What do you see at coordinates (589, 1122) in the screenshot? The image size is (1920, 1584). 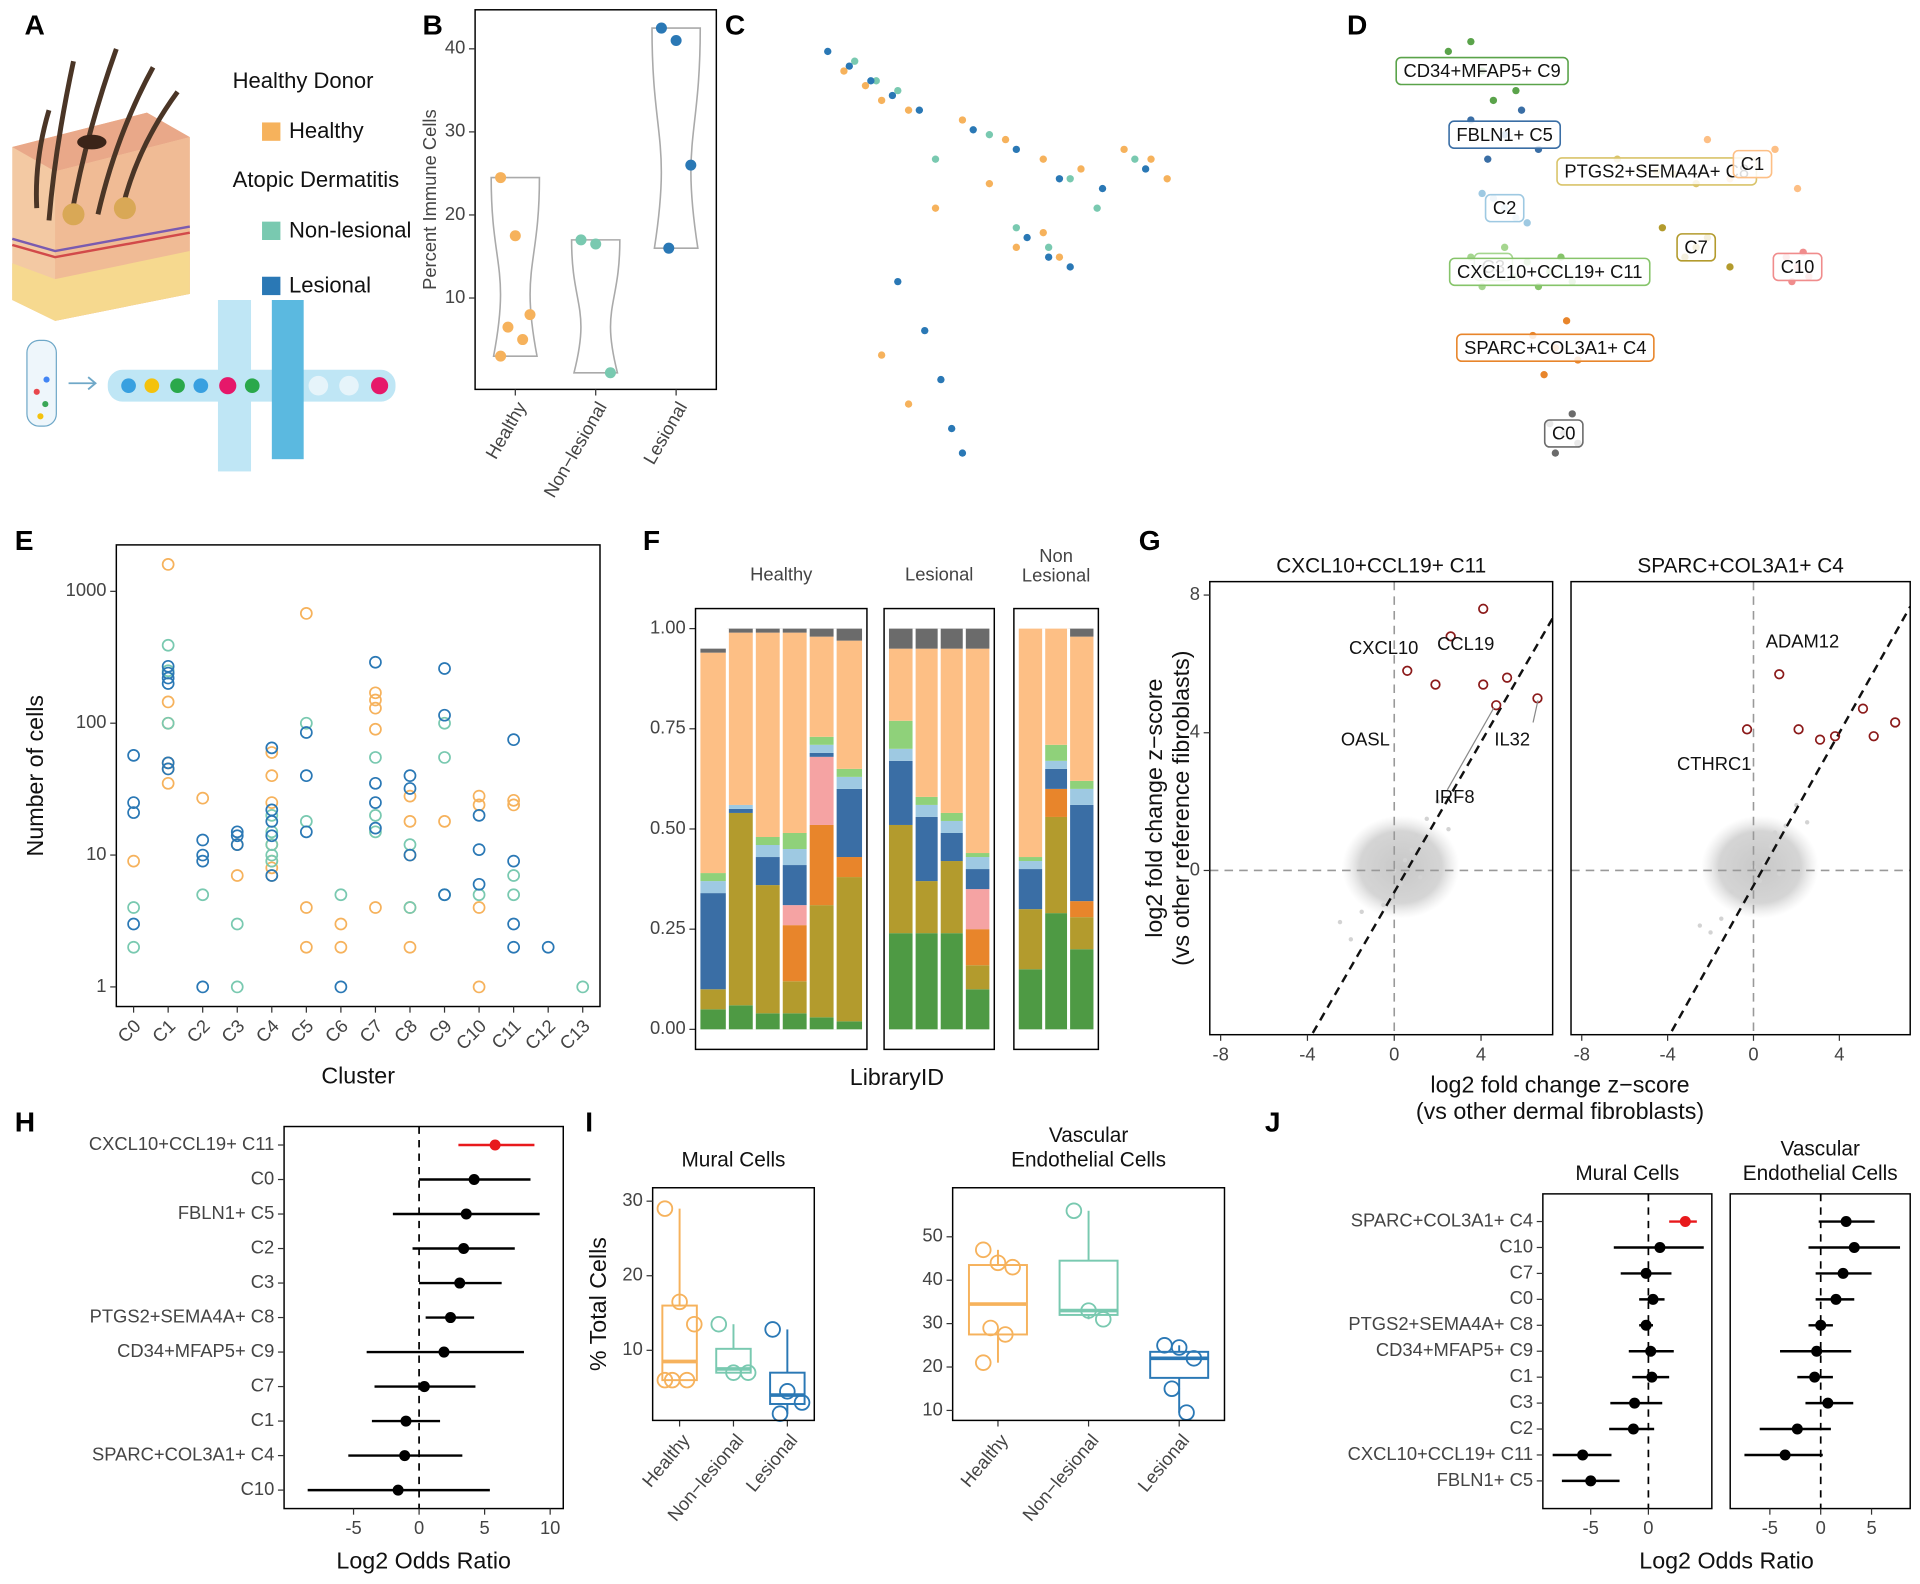 I see `panel-label: I` at bounding box center [589, 1122].